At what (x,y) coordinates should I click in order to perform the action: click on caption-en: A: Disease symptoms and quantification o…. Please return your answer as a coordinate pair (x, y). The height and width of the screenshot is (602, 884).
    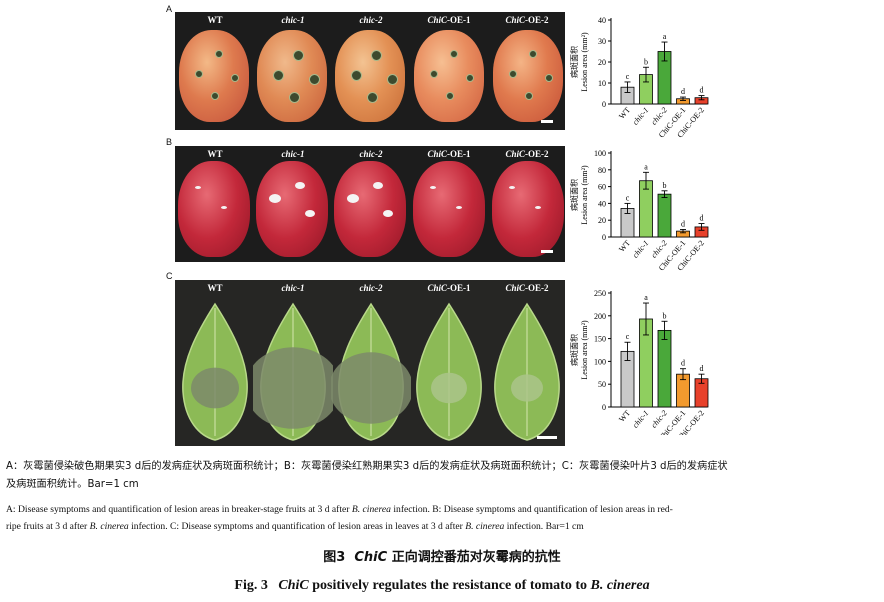
    Looking at the image, I should click on (442, 518).